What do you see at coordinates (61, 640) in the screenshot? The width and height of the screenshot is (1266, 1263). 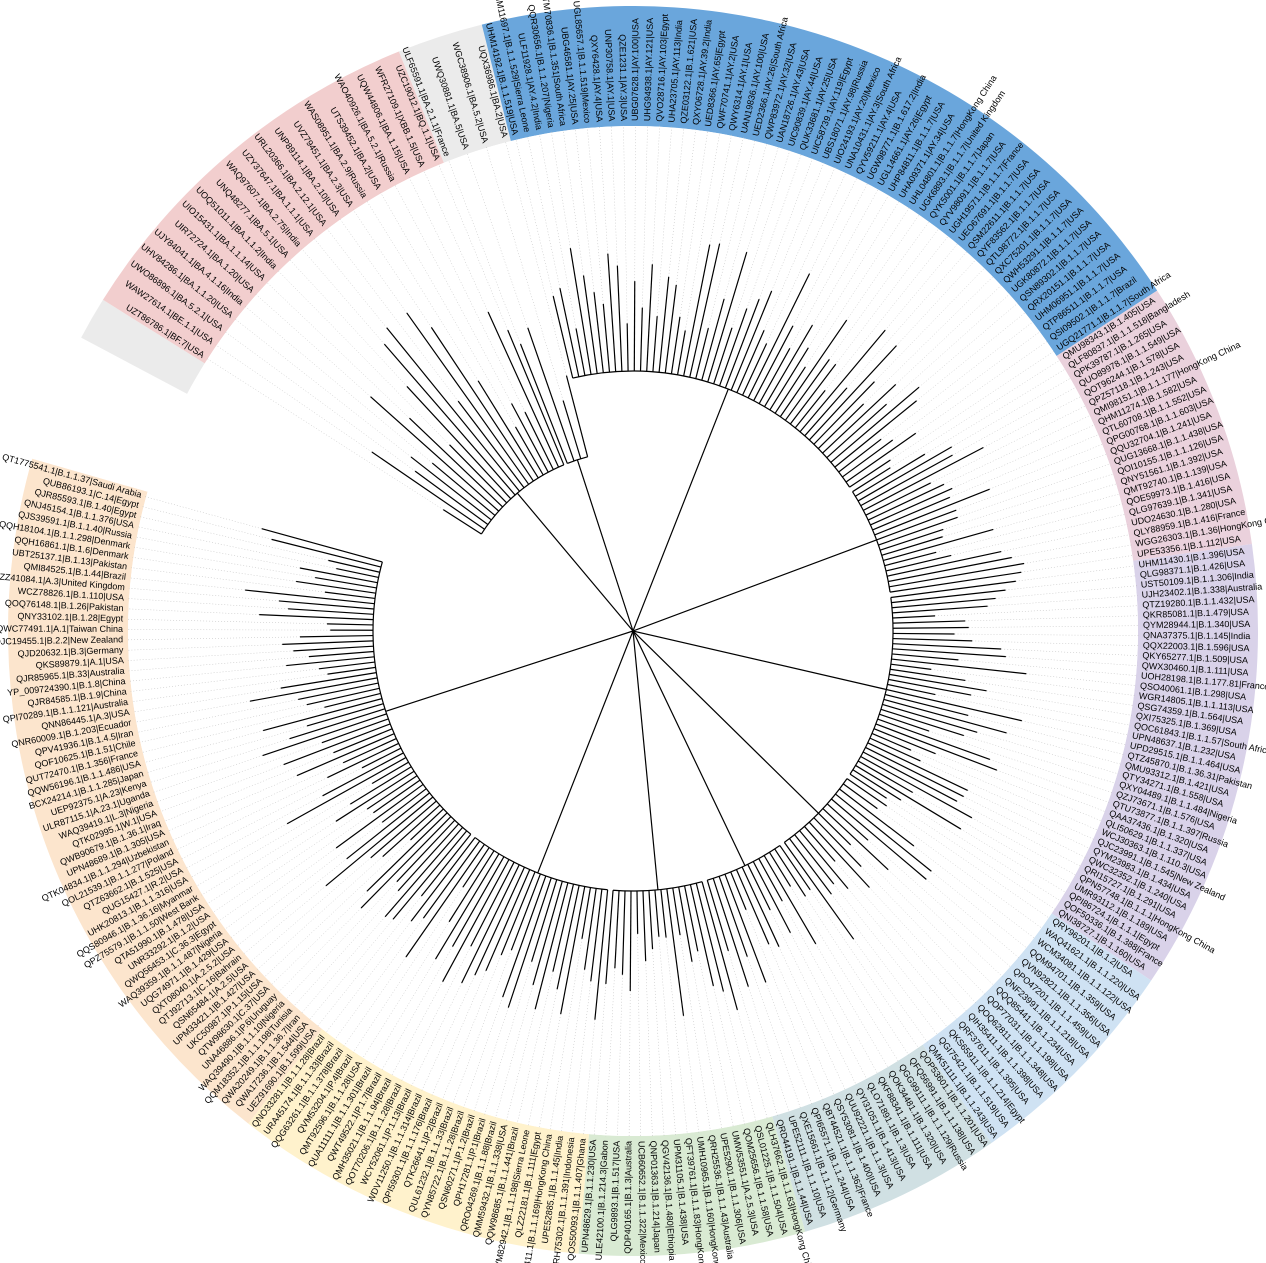 I see `leaf-label: QJC19455.1|B.2.2|New Zealand` at bounding box center [61, 640].